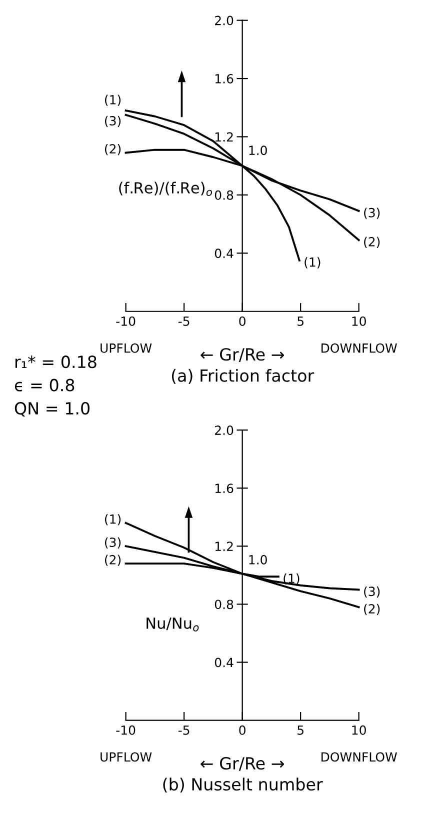 Image resolution: width=443 pixels, height=813 pixels. I want to click on text: r₁* = 0.18, so click(55, 362).